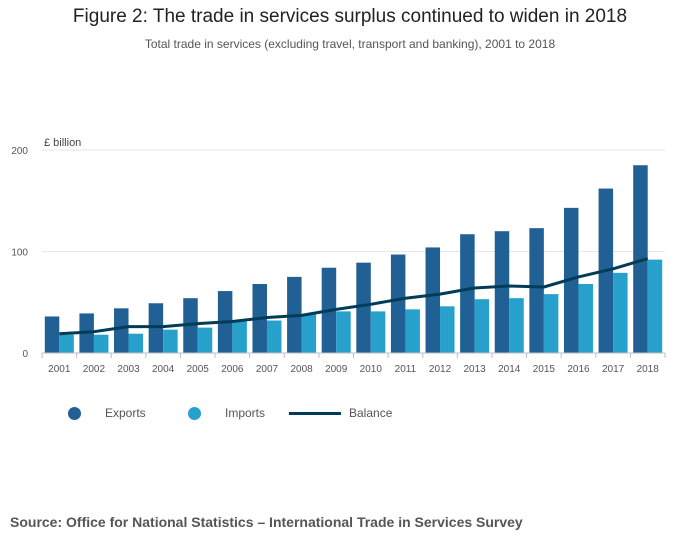  What do you see at coordinates (620, 312) in the screenshot?
I see `bar-imports-2017` at bounding box center [620, 312].